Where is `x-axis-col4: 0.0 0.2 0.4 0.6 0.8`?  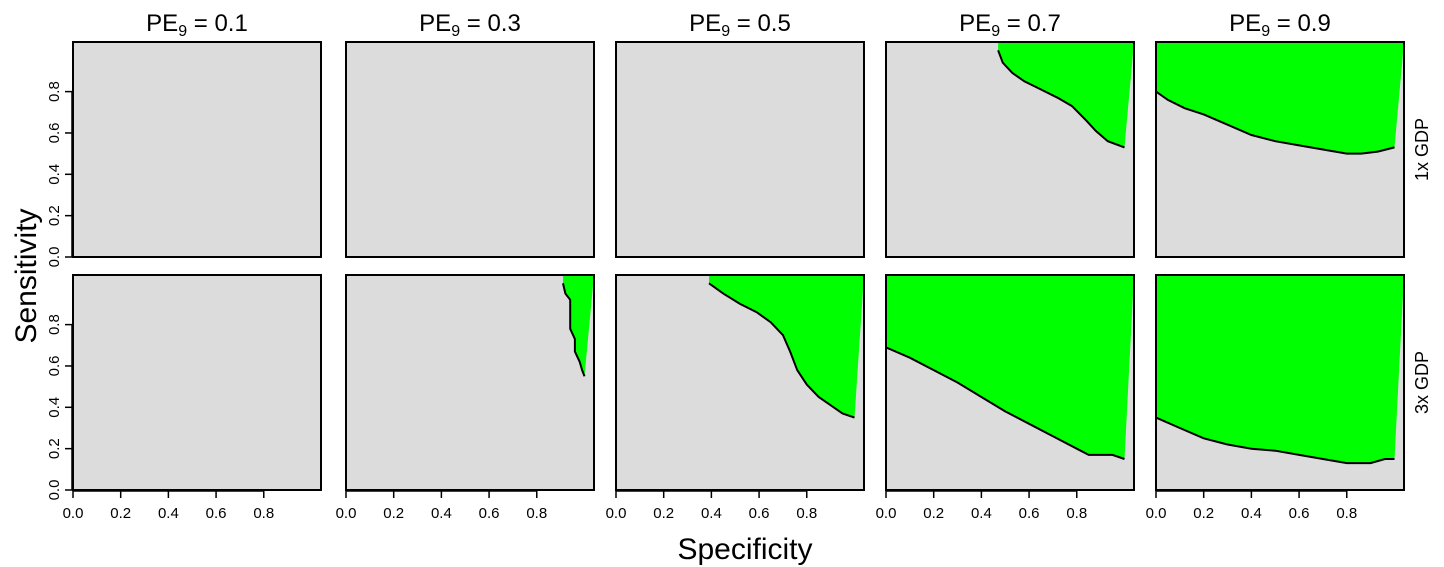
x-axis-col4: 0.0 0.2 0.4 0.6 0.8 is located at coordinates (981, 506).